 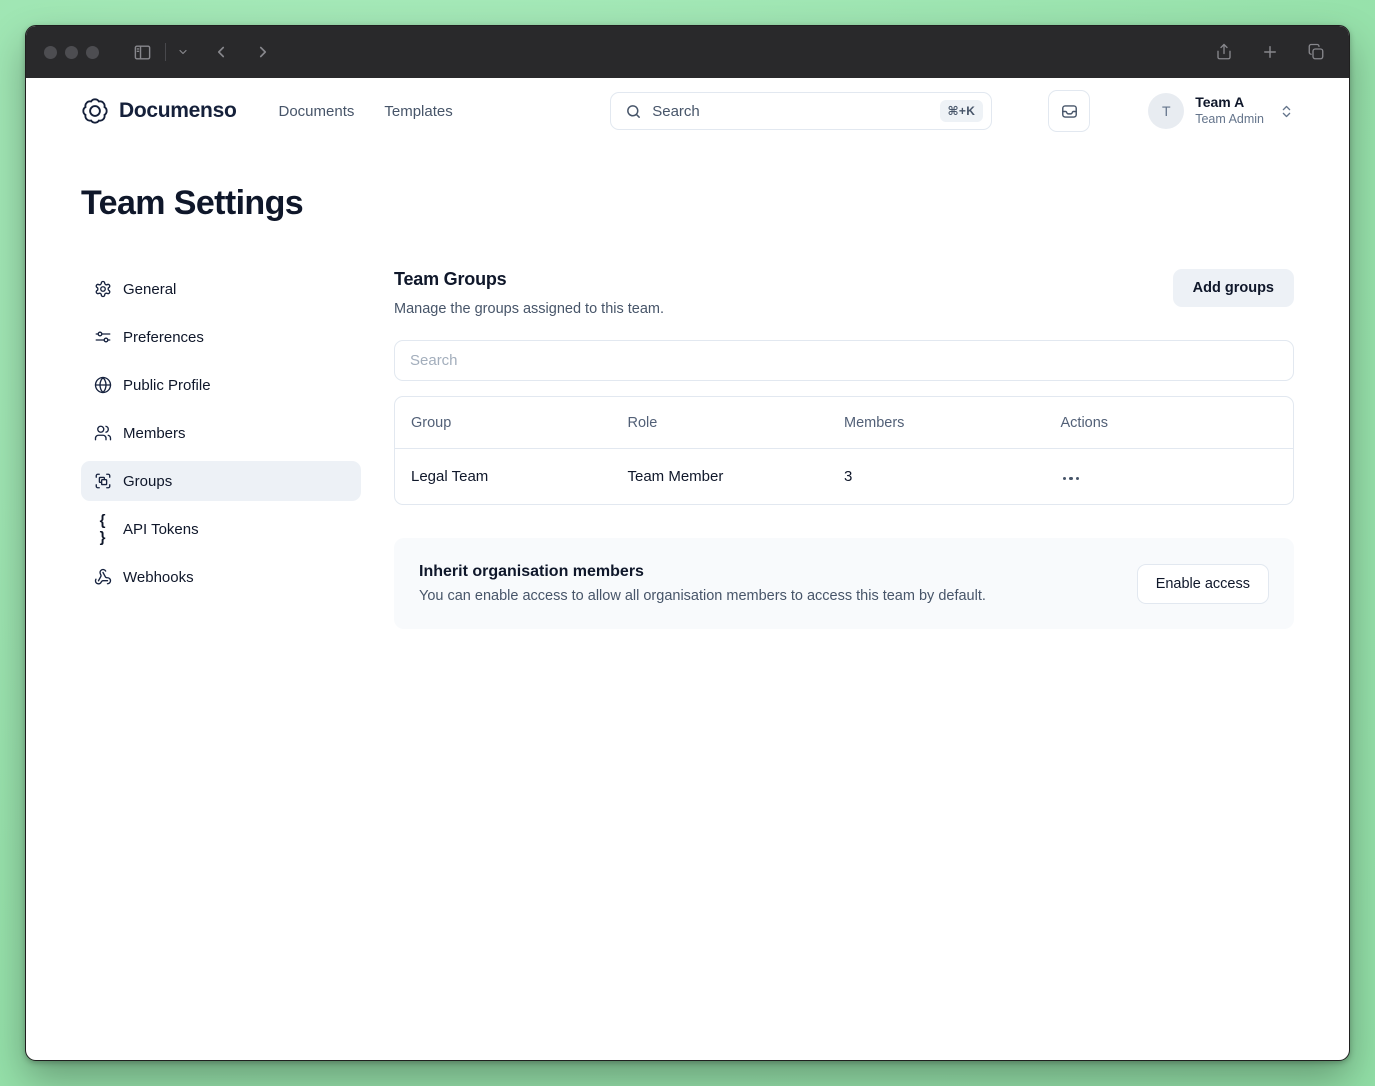 I want to click on sidebar-item-label: General, so click(x=150, y=289).